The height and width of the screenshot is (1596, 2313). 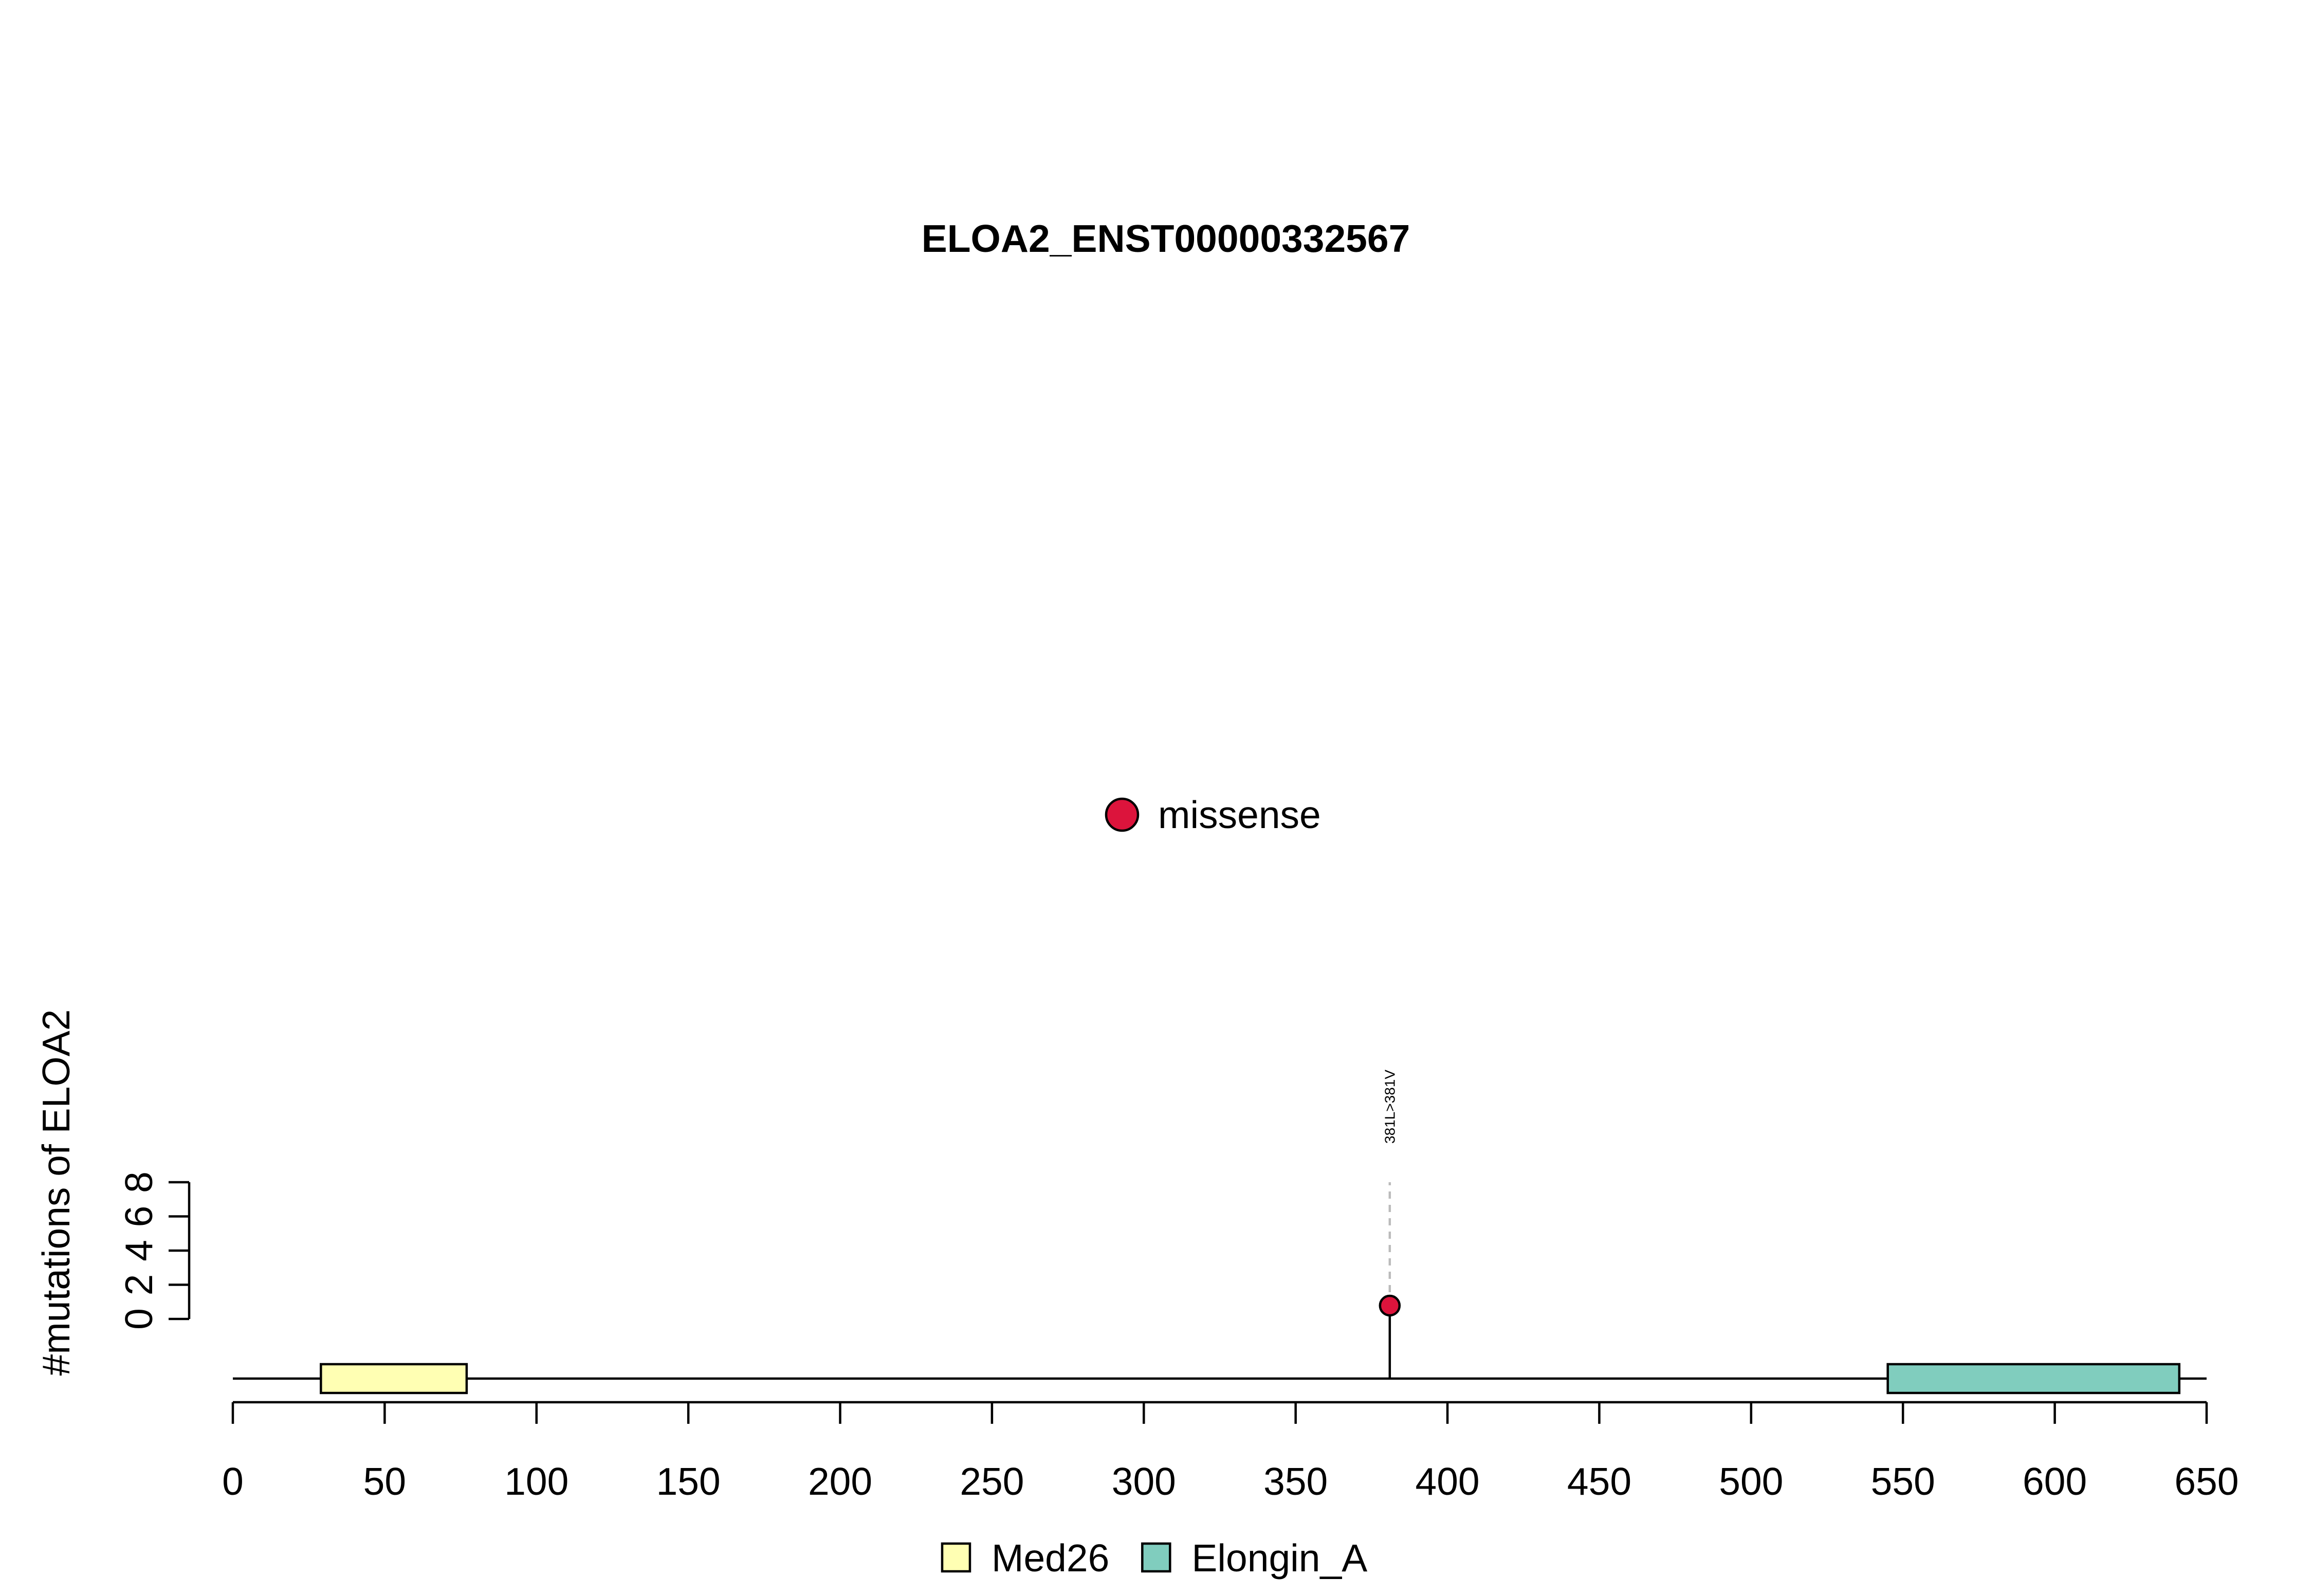 What do you see at coordinates (1390, 1224) in the screenshot?
I see `mutation-lollipops: 381L>381V` at bounding box center [1390, 1224].